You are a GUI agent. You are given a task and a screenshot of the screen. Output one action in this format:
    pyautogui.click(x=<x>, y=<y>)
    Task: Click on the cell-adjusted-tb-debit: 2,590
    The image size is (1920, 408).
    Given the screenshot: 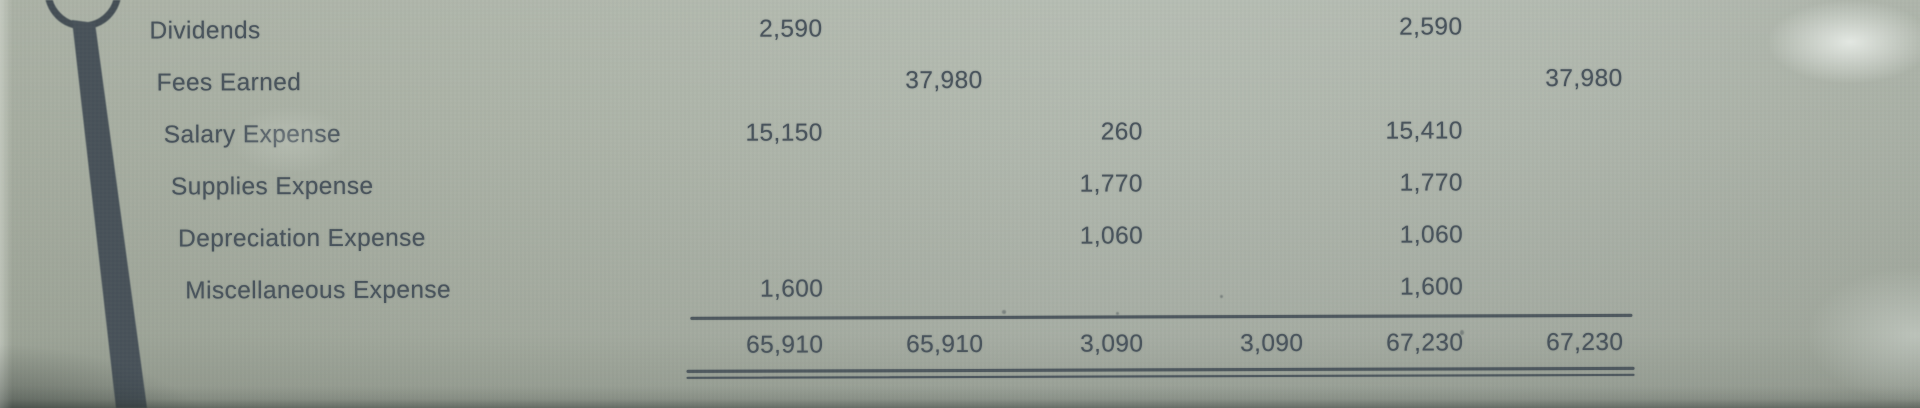 What is the action you would take?
    pyautogui.click(x=1431, y=27)
    